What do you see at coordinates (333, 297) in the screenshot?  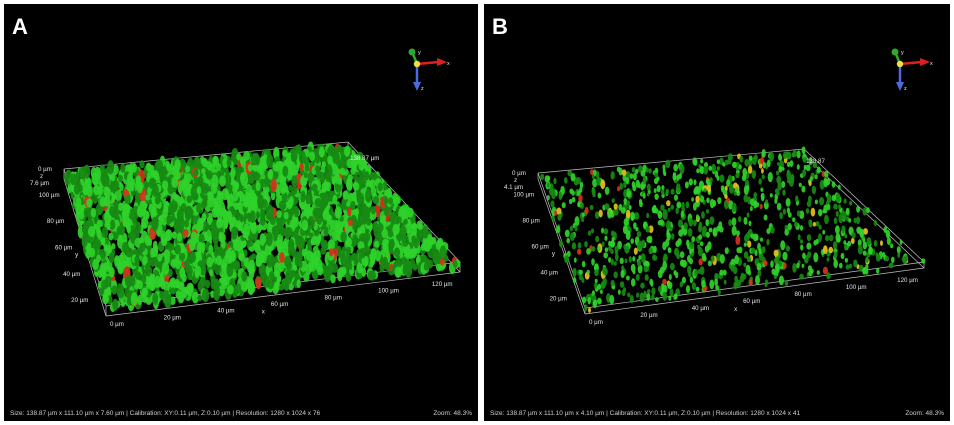 I see `x-tick-label: 80 µm` at bounding box center [333, 297].